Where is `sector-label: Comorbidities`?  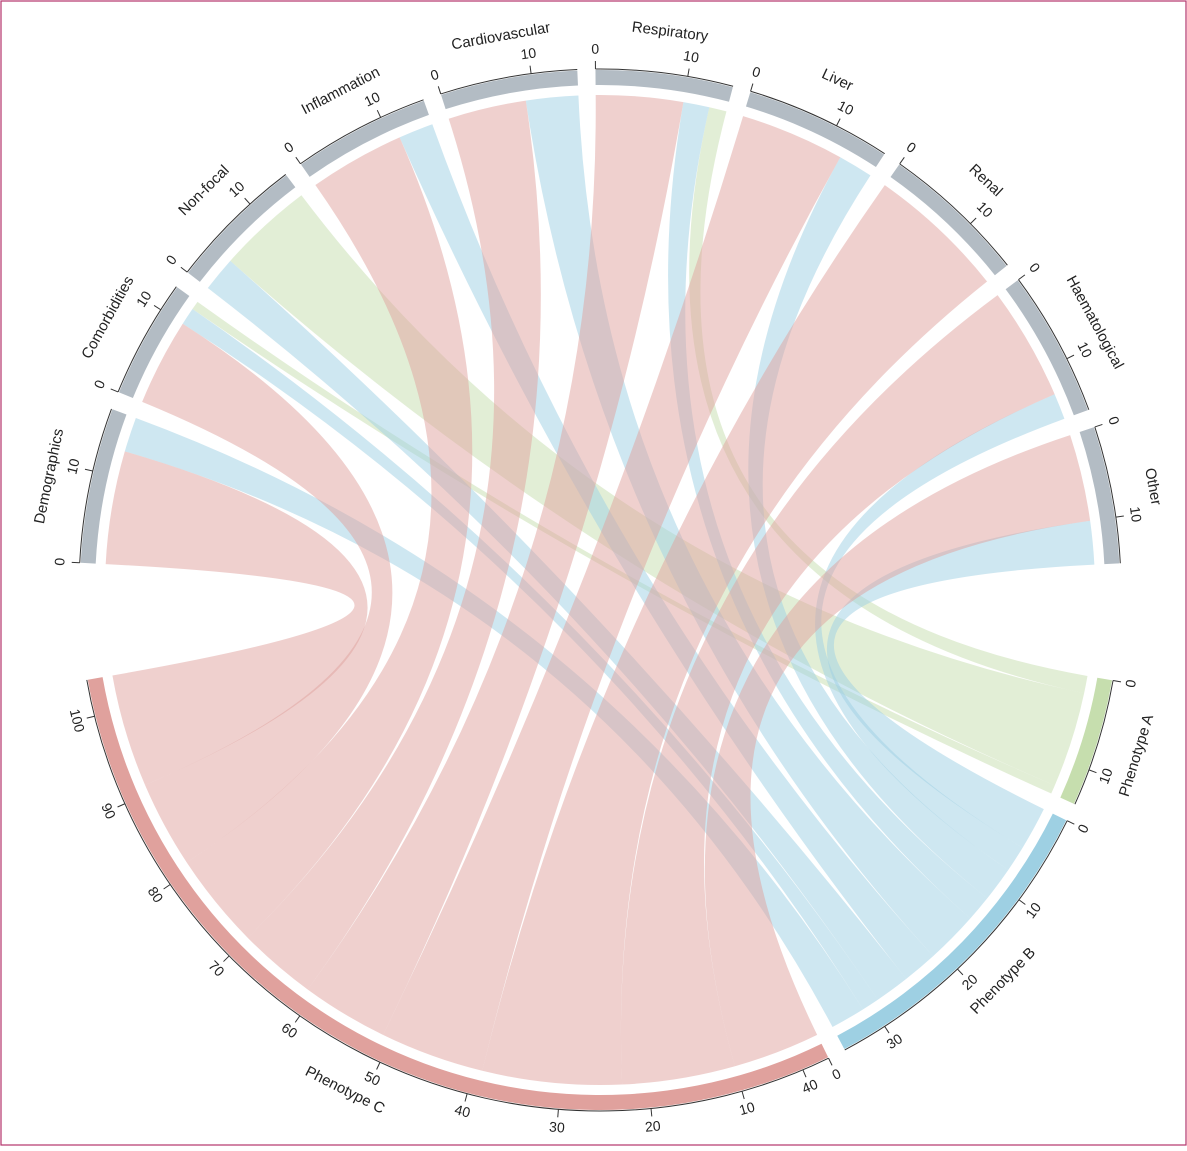 sector-label: Comorbidities is located at coordinates (107, 317).